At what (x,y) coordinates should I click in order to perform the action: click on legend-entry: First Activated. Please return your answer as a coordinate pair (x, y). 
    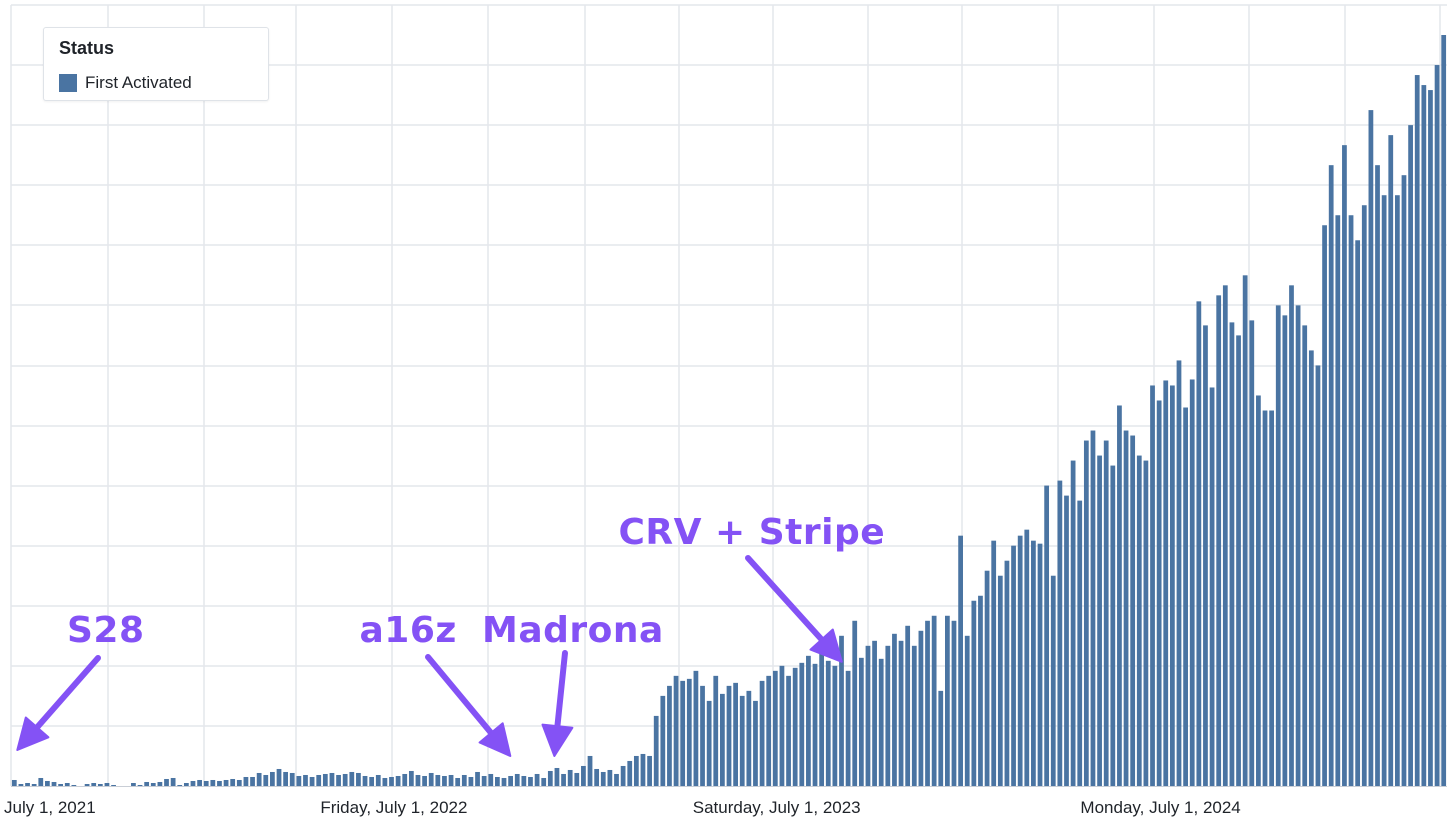
    Looking at the image, I should click on (125, 83).